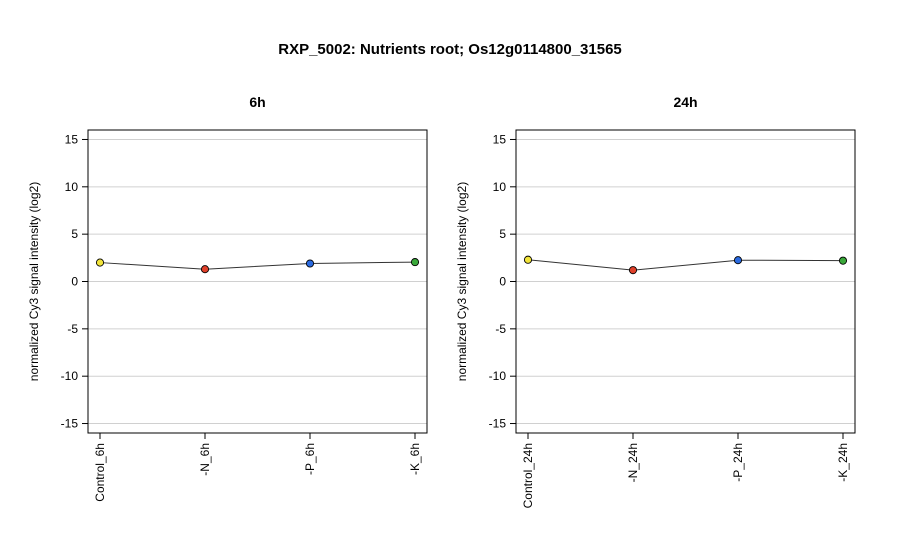  What do you see at coordinates (100, 472) in the screenshot?
I see `x-tick-label: Control_6h` at bounding box center [100, 472].